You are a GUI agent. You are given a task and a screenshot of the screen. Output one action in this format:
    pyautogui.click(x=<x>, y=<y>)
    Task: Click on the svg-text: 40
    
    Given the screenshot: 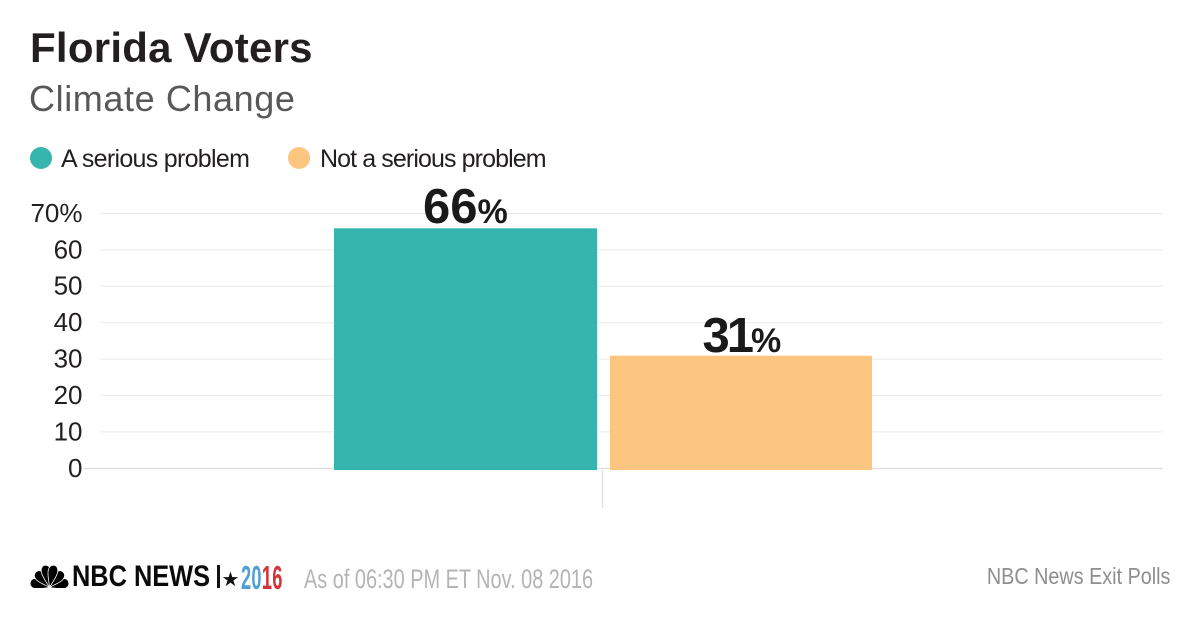 What is the action you would take?
    pyautogui.click(x=68, y=322)
    